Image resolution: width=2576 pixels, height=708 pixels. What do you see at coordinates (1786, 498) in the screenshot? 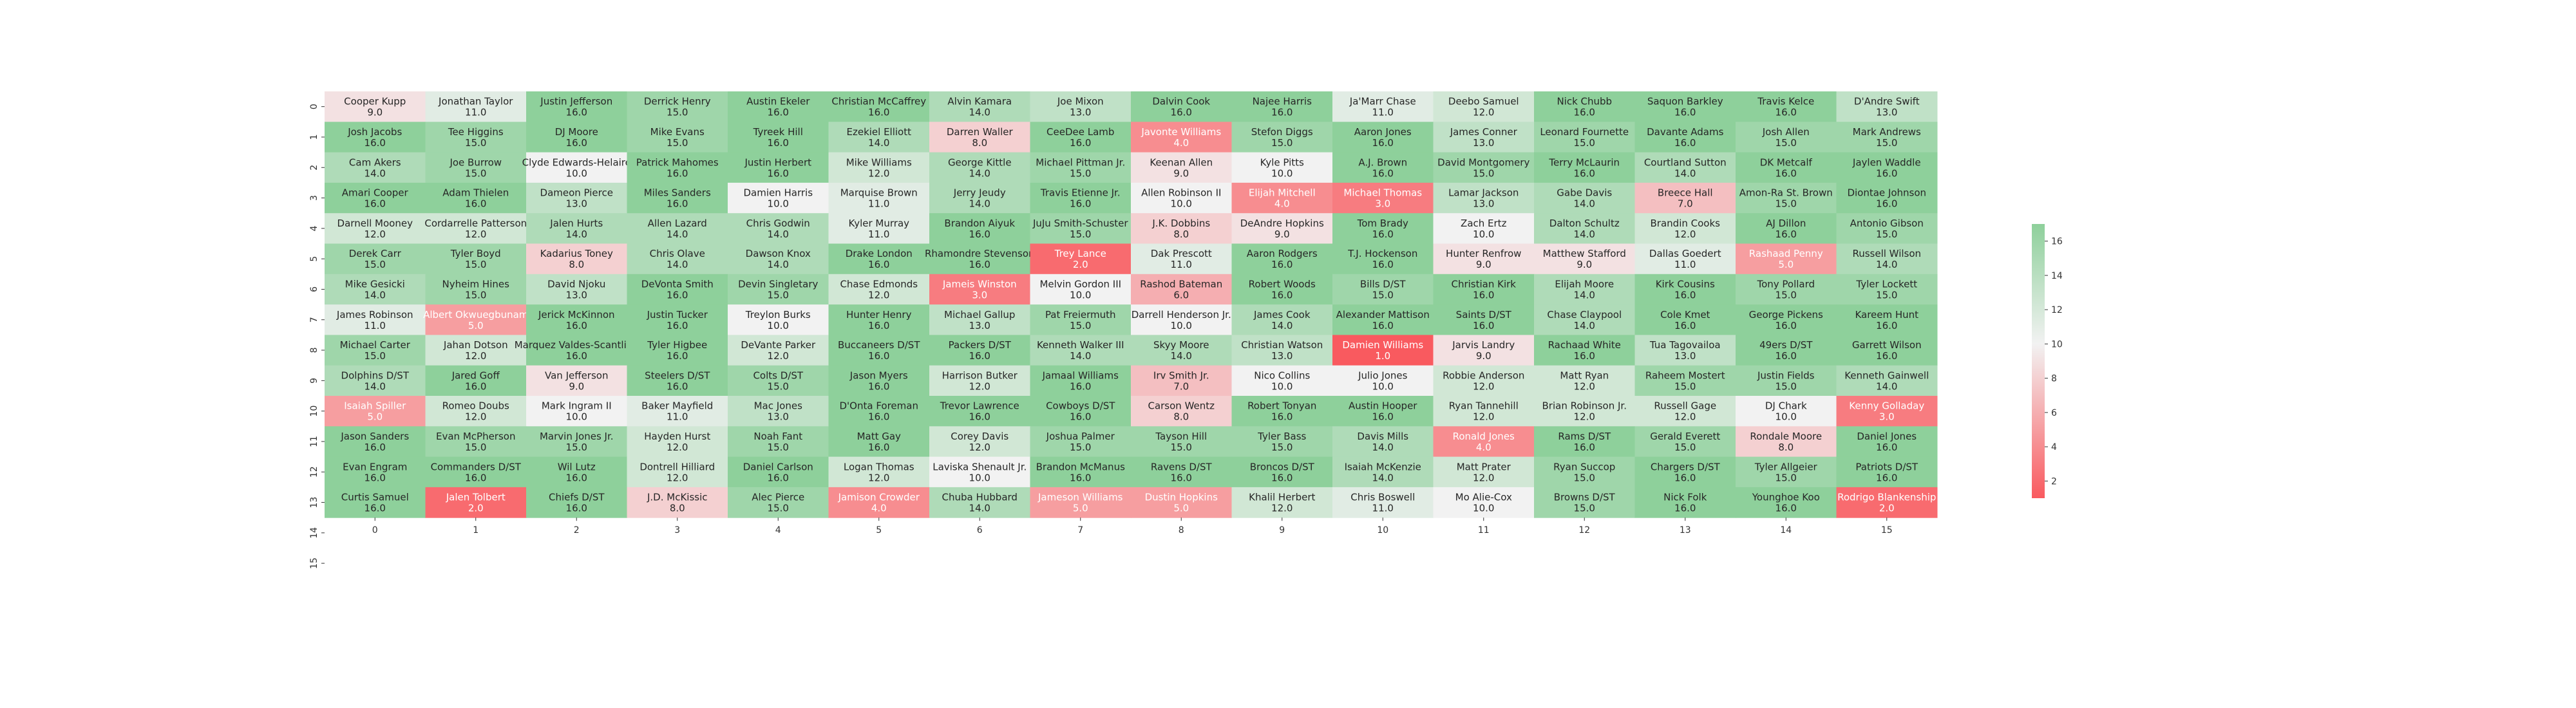
I see `cell-player-name: Younghoe Koo` at bounding box center [1786, 498].